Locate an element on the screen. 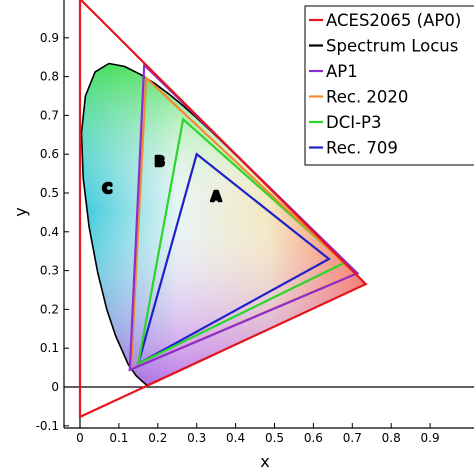 This screenshot has width=474, height=474. x-tick-label: 0.3 is located at coordinates (196, 438).